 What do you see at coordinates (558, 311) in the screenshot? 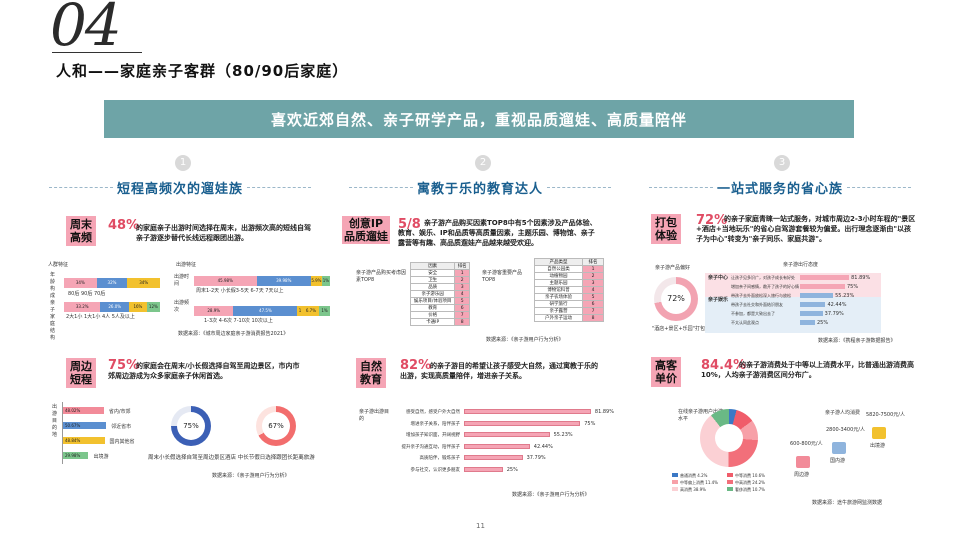
I see `table-cell: 亲子露营` at bounding box center [558, 311].